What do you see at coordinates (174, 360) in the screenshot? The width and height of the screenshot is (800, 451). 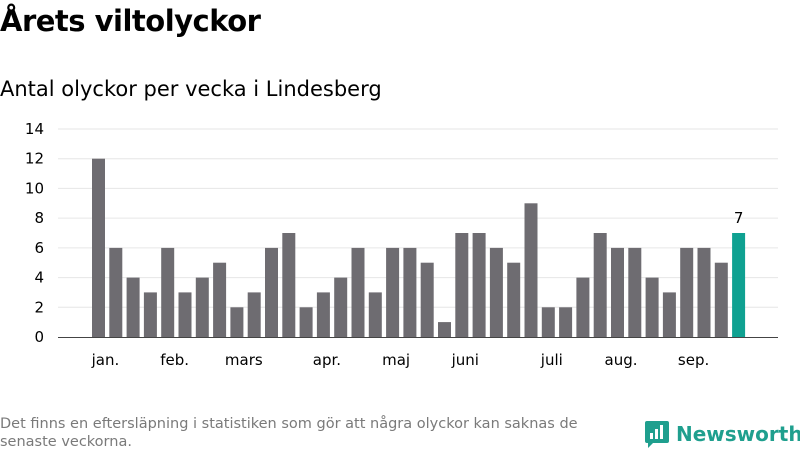 I see `x-tick-label: feb.` at bounding box center [174, 360].